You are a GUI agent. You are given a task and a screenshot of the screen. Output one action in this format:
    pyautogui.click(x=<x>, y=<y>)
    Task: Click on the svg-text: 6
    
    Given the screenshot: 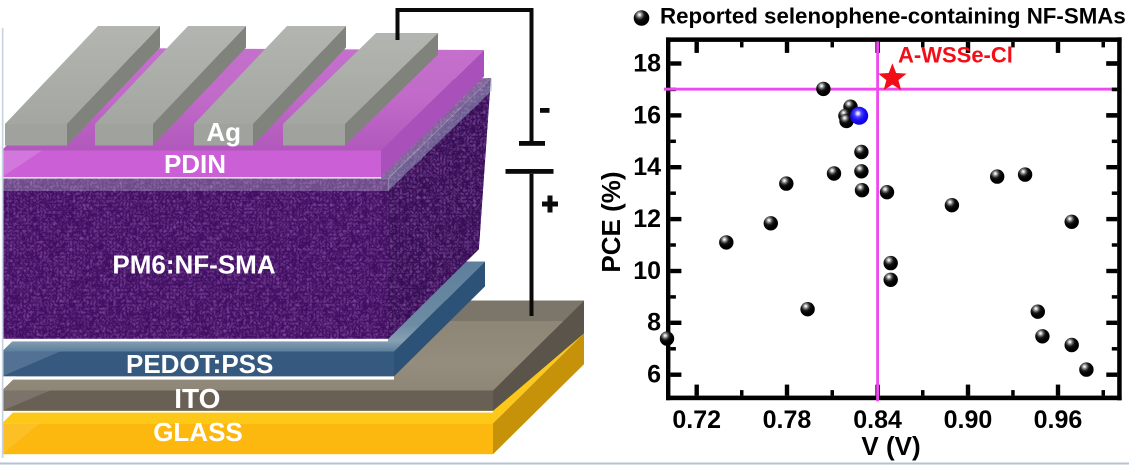 What is the action you would take?
    pyautogui.click(x=654, y=375)
    